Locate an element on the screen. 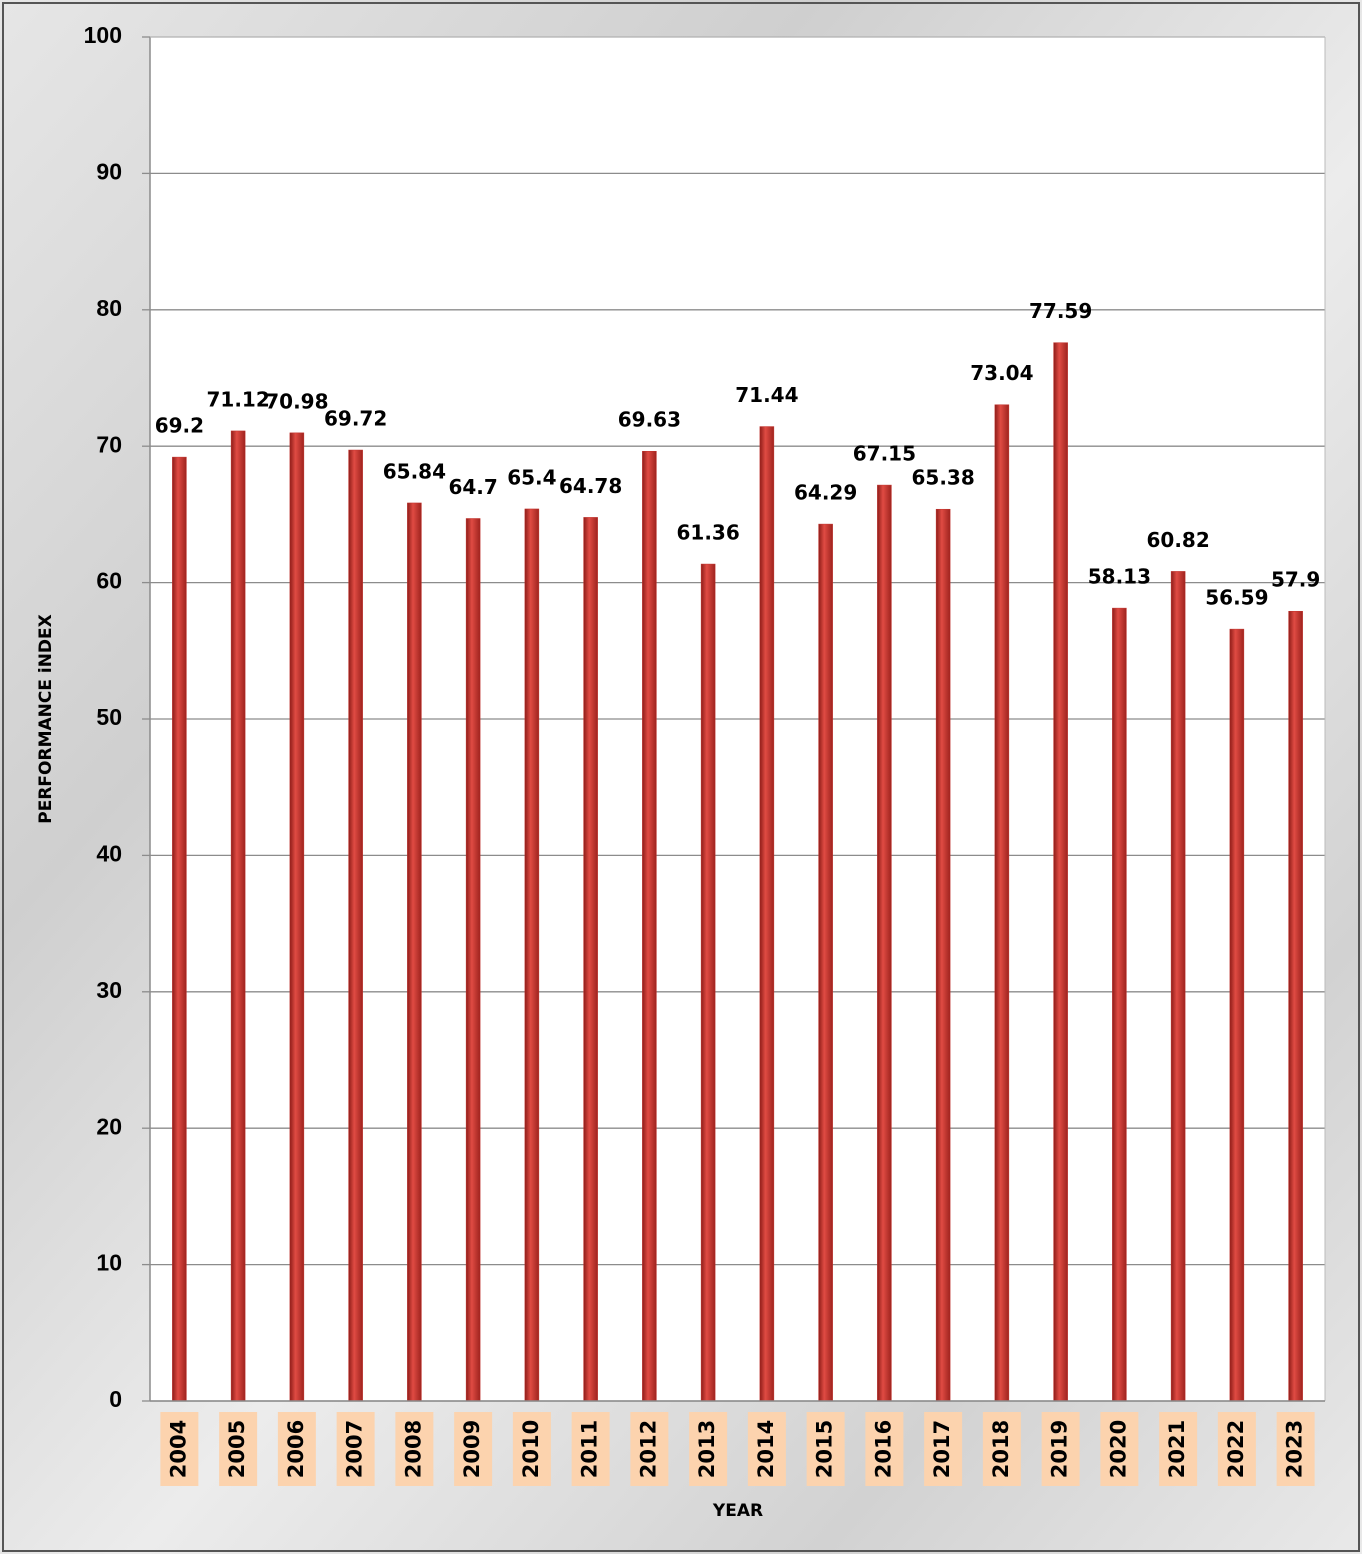  value-label: 64.78 is located at coordinates (590, 486).